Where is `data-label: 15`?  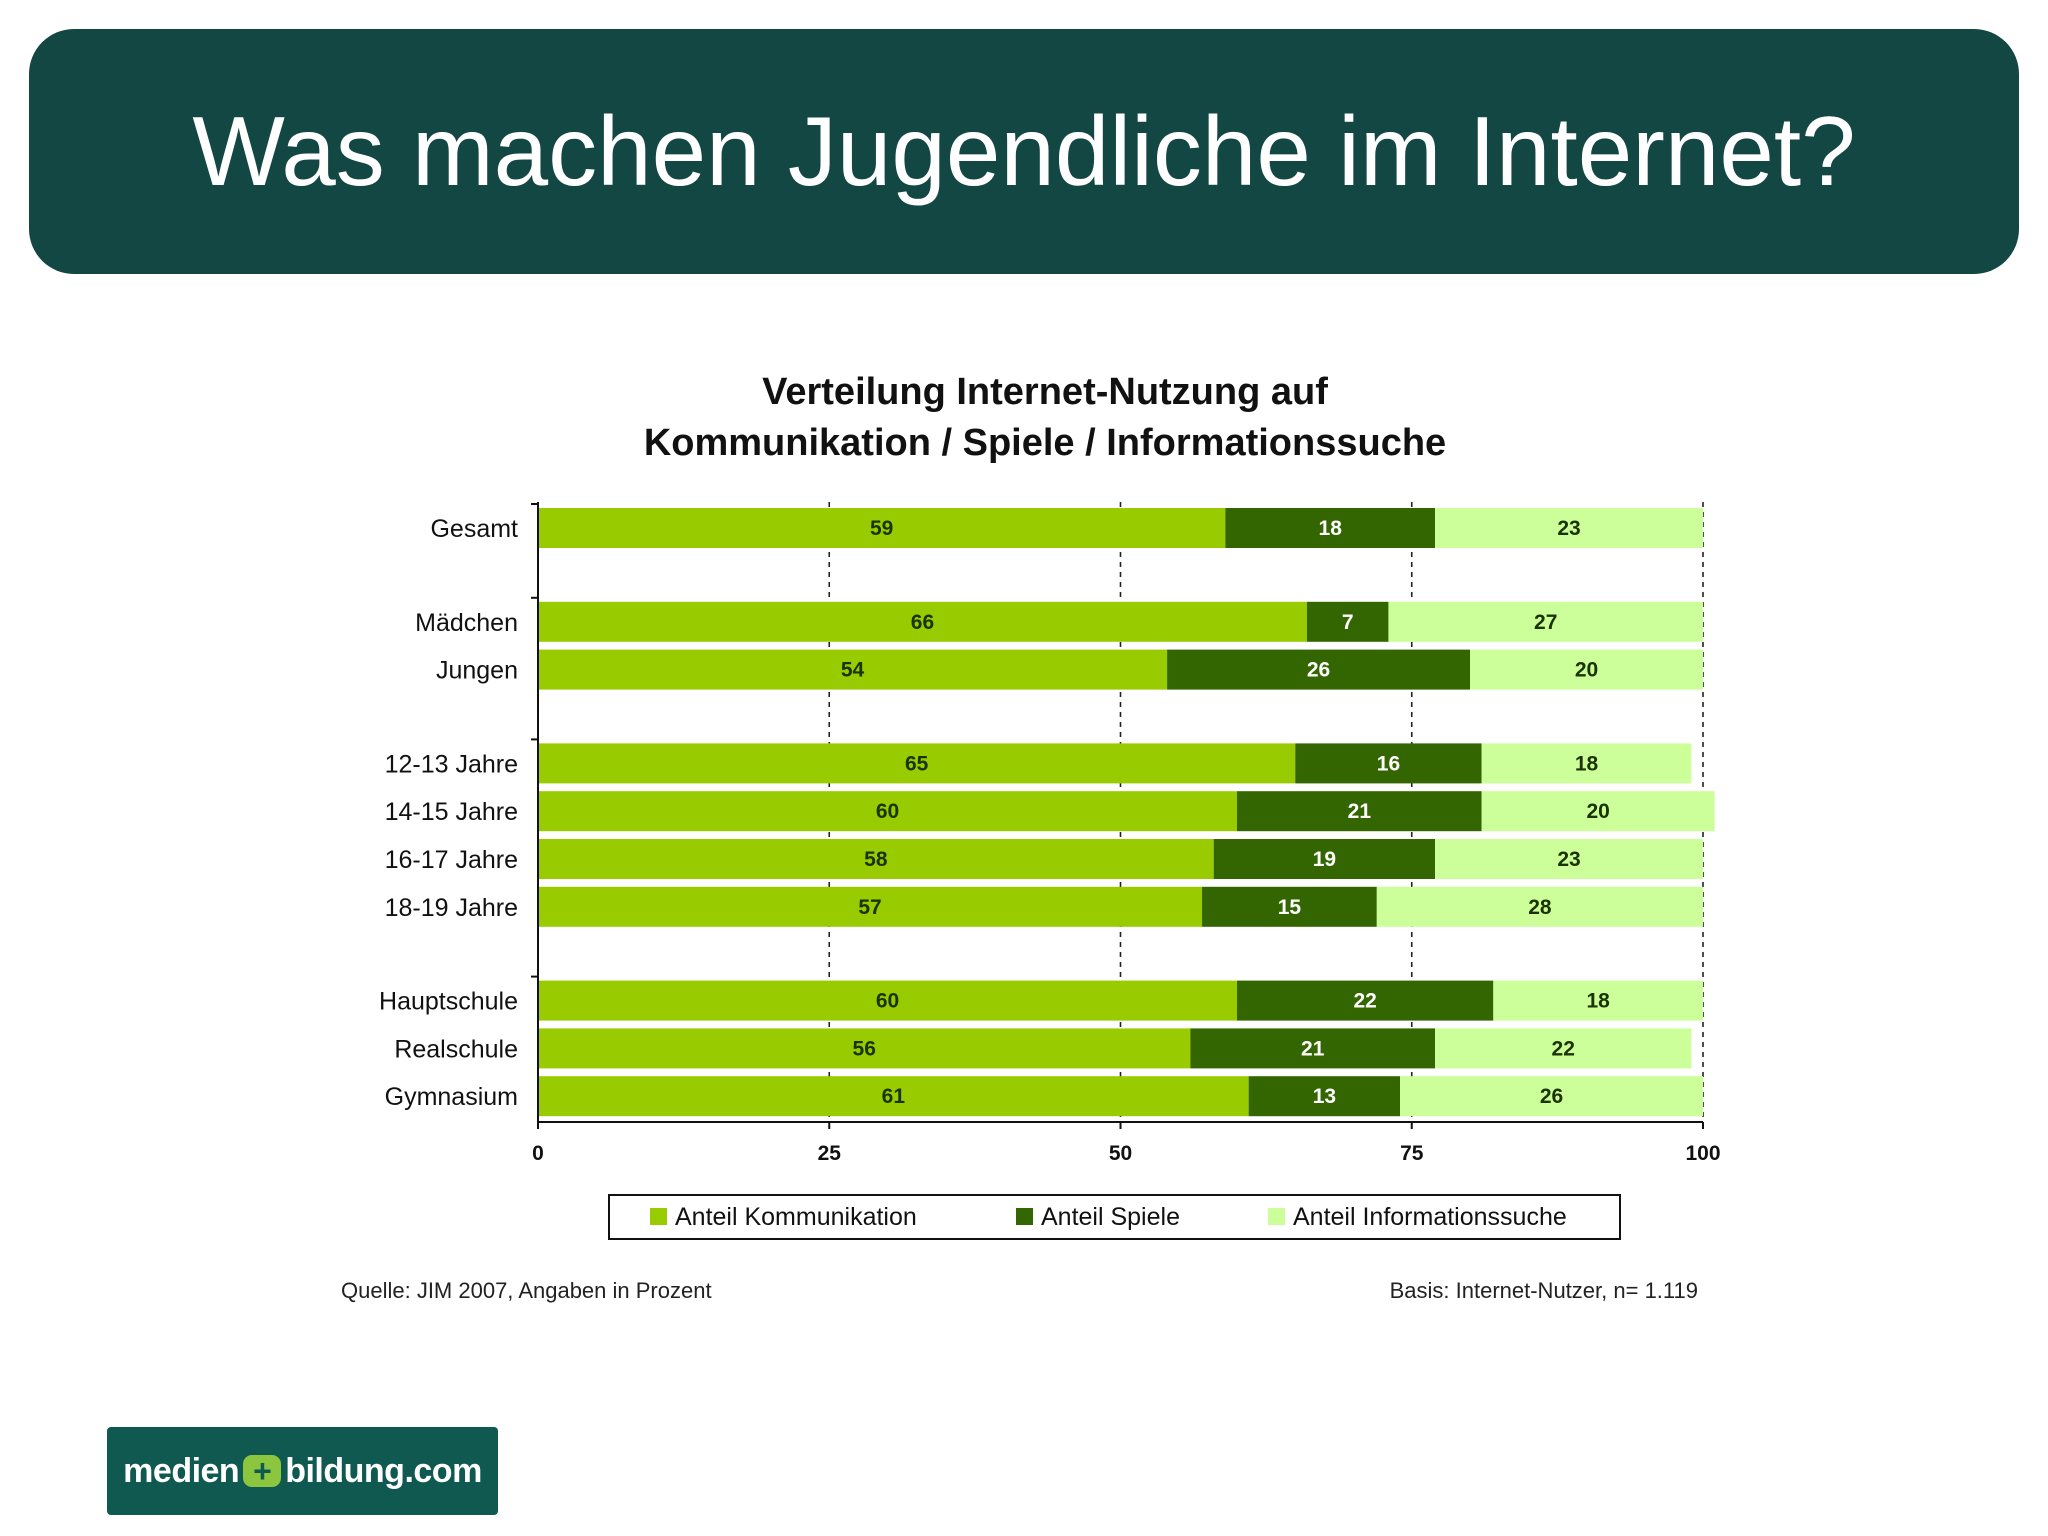
data-label: 15 is located at coordinates (1290, 907).